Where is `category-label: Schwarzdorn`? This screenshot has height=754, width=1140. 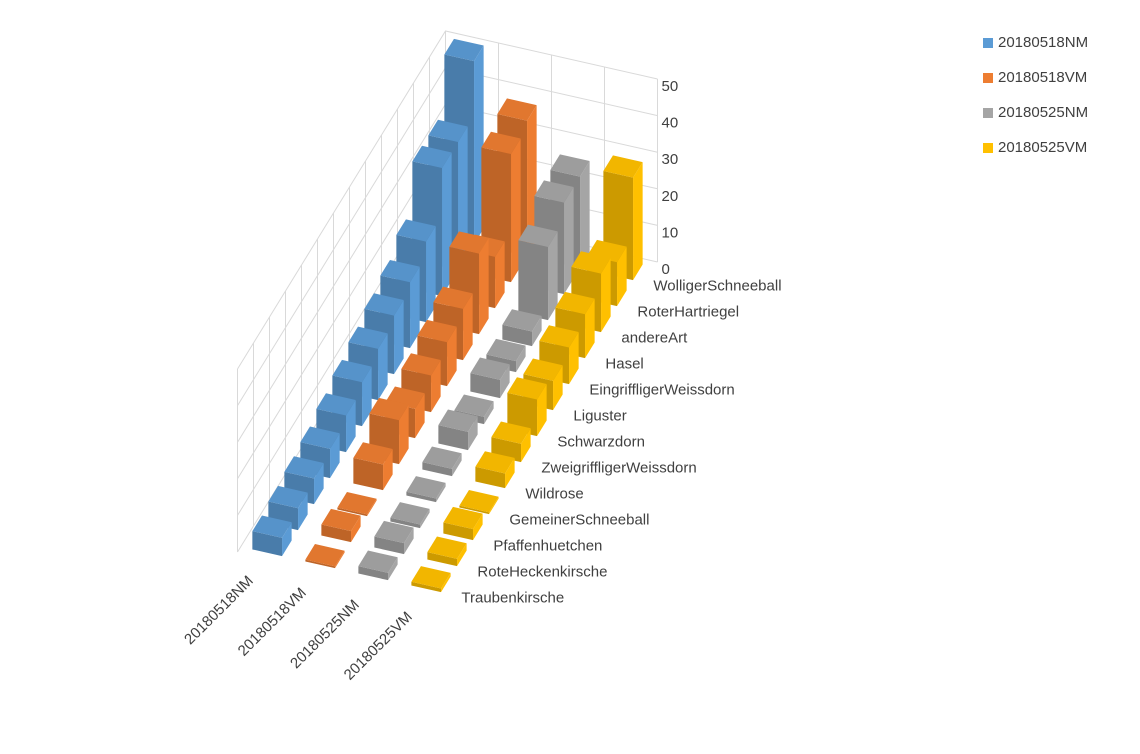 category-label: Schwarzdorn is located at coordinates (601, 442).